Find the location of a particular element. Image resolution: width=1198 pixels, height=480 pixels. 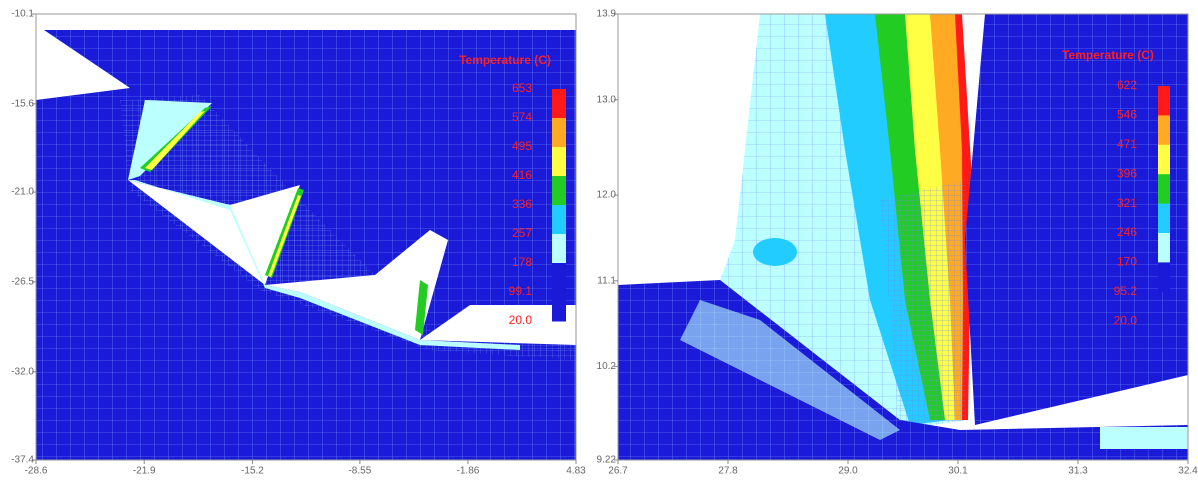

x-tick-label: 31.3 is located at coordinates (1078, 471).